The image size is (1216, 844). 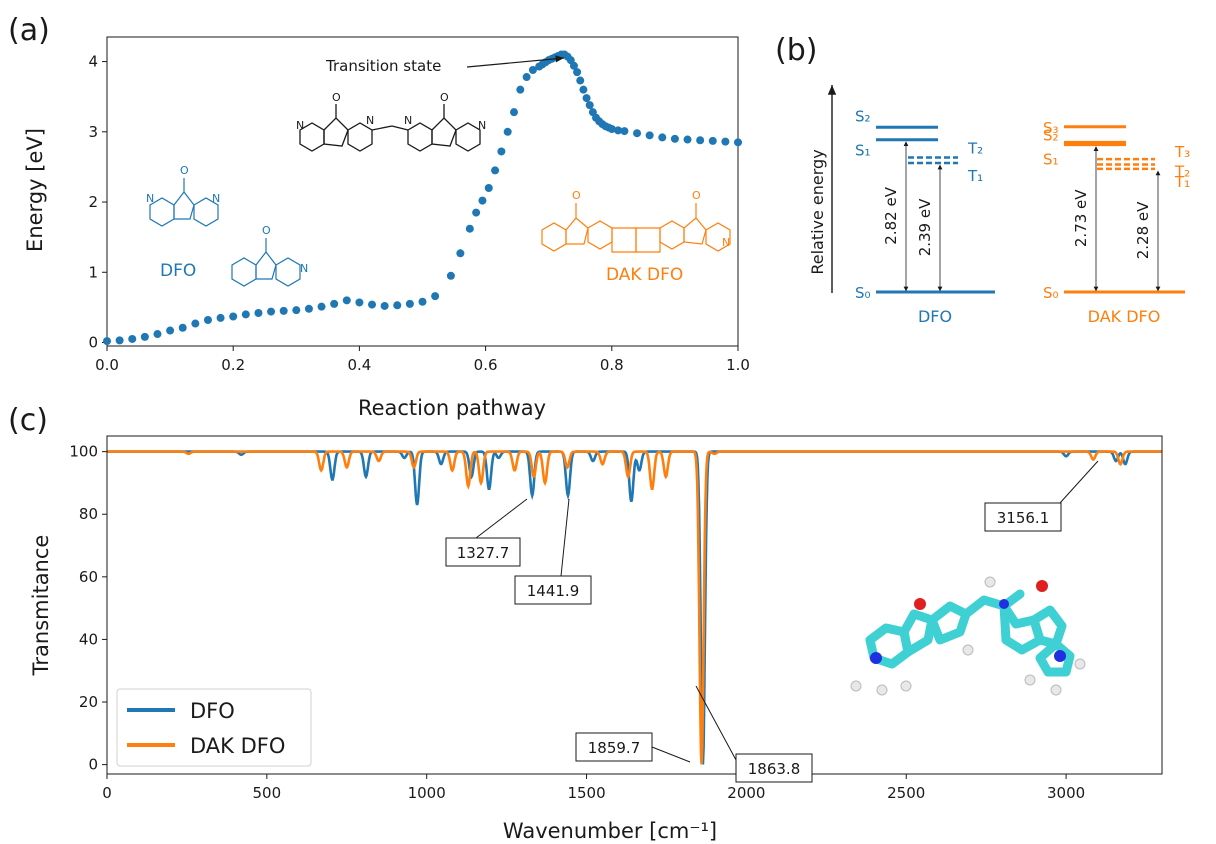 What do you see at coordinates (633, 747) in the screenshot?
I see `peak-annotation: 1859.7` at bounding box center [633, 747].